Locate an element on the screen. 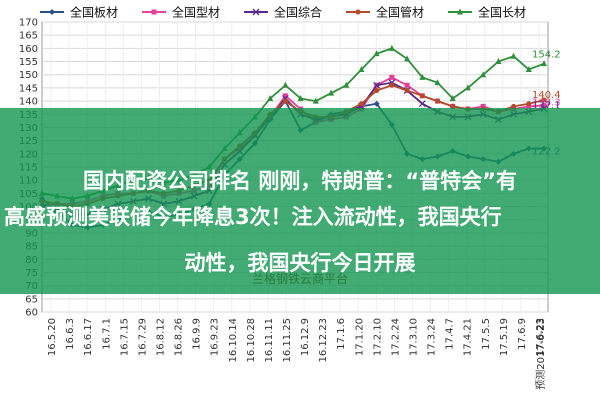 Image resolution: width=600 pixels, height=400 pixels. x-tick-label: 17.6.23 is located at coordinates (540, 337).